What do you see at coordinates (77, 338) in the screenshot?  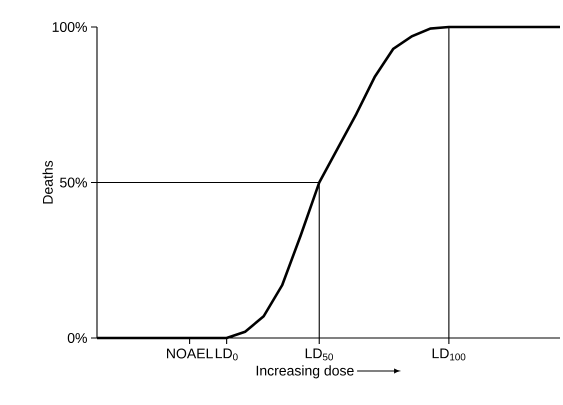 I see `y-tick-label: 0%` at bounding box center [77, 338].